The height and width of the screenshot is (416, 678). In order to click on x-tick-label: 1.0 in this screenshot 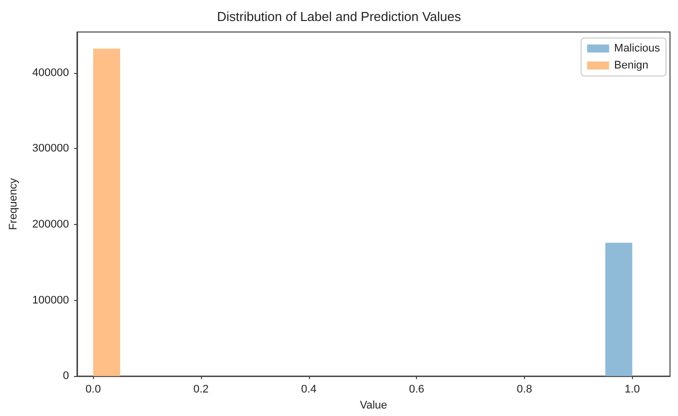, I will do `click(632, 390)`.